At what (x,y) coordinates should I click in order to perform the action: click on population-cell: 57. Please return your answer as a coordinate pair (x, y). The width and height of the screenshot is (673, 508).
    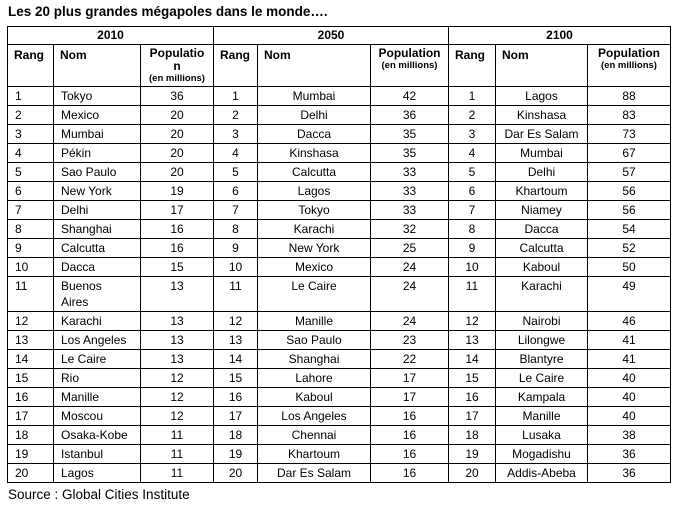
    Looking at the image, I should click on (629, 172).